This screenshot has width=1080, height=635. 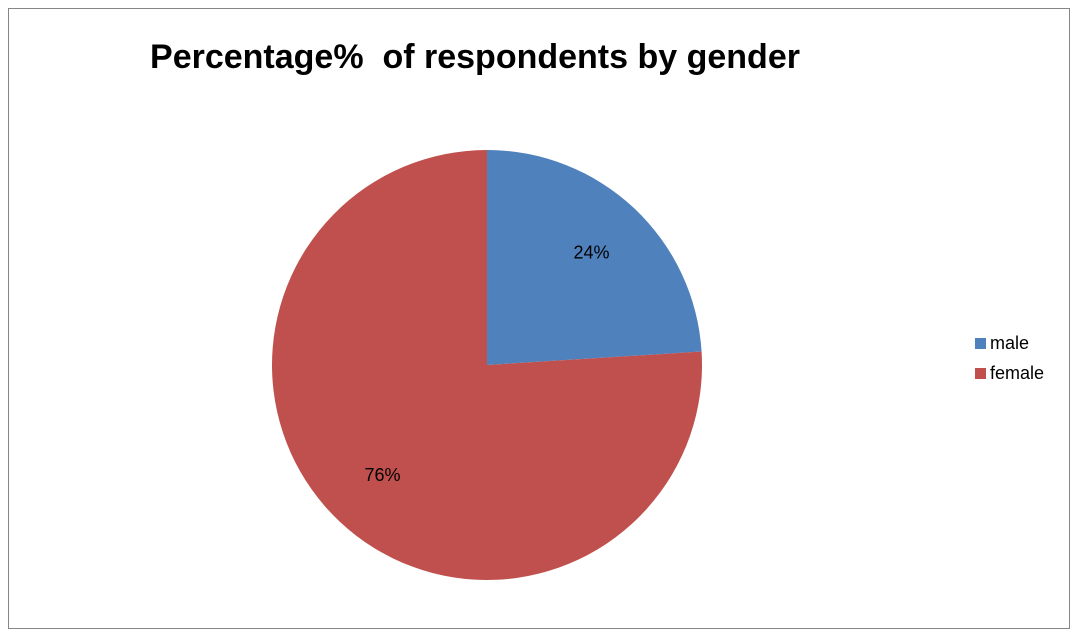 I want to click on legend-swatch-female, so click(x=980, y=373).